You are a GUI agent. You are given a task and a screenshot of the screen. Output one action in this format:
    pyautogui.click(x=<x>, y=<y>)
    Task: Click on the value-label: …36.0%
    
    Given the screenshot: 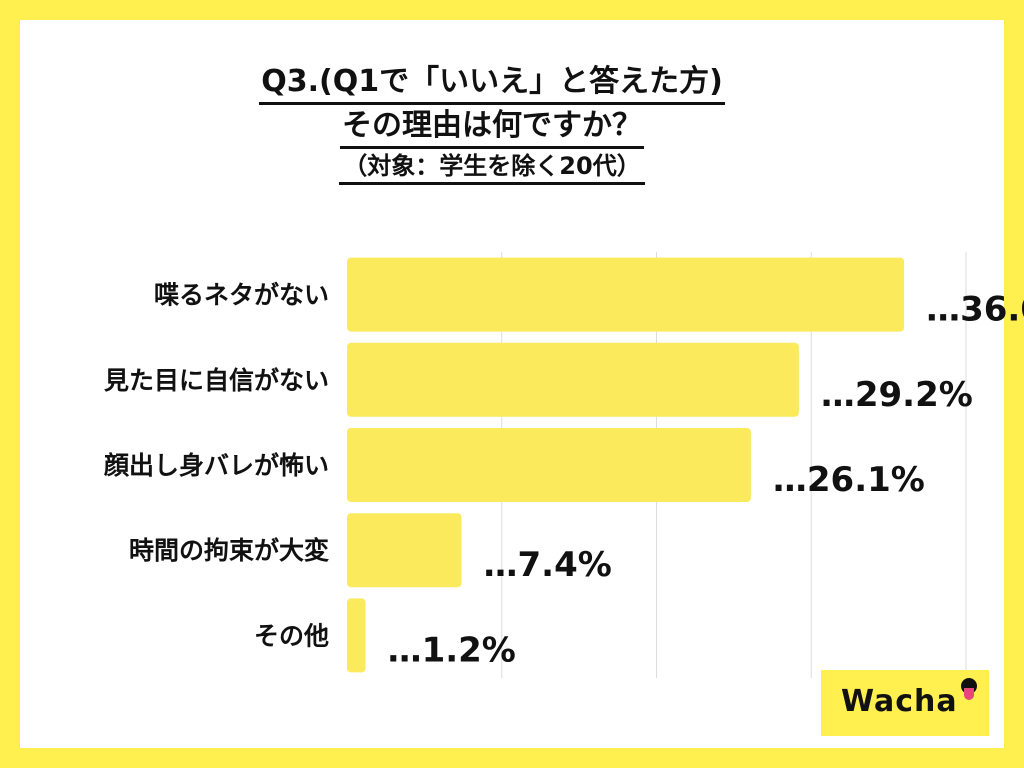 What is the action you would take?
    pyautogui.click(x=975, y=310)
    